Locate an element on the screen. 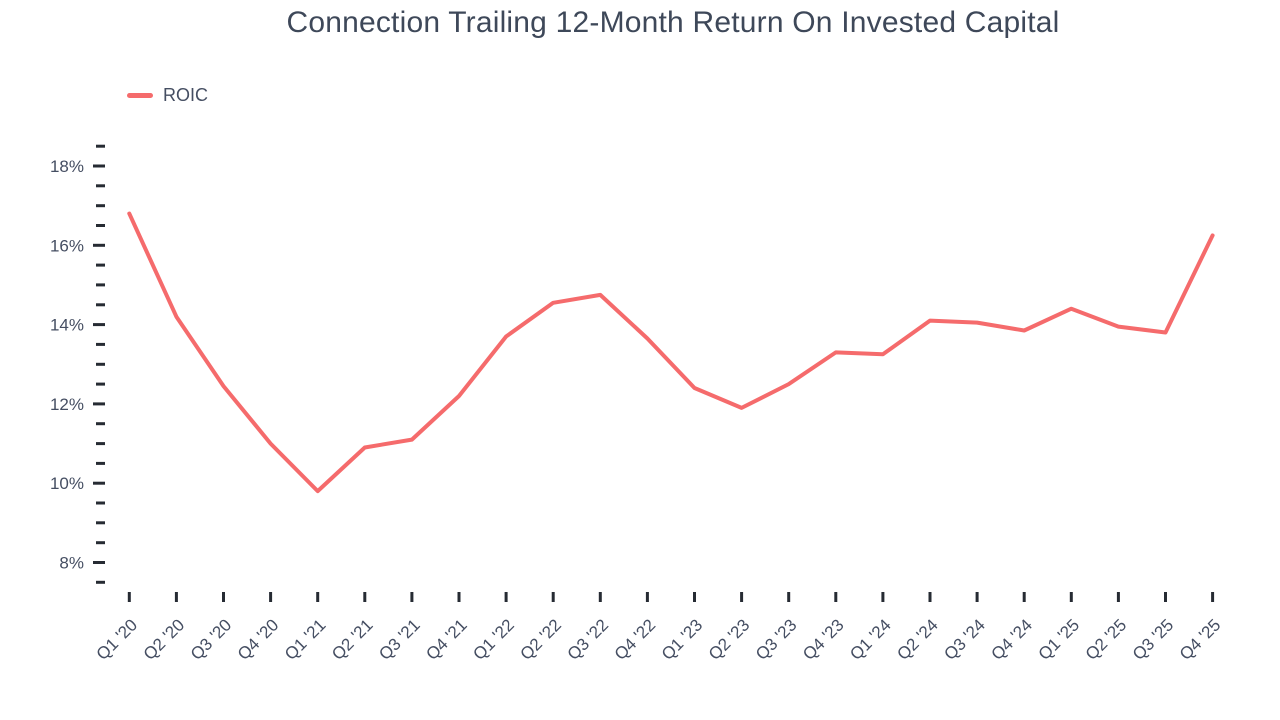  x-axis-tick-label: Q2 '21 is located at coordinates (352, 639).